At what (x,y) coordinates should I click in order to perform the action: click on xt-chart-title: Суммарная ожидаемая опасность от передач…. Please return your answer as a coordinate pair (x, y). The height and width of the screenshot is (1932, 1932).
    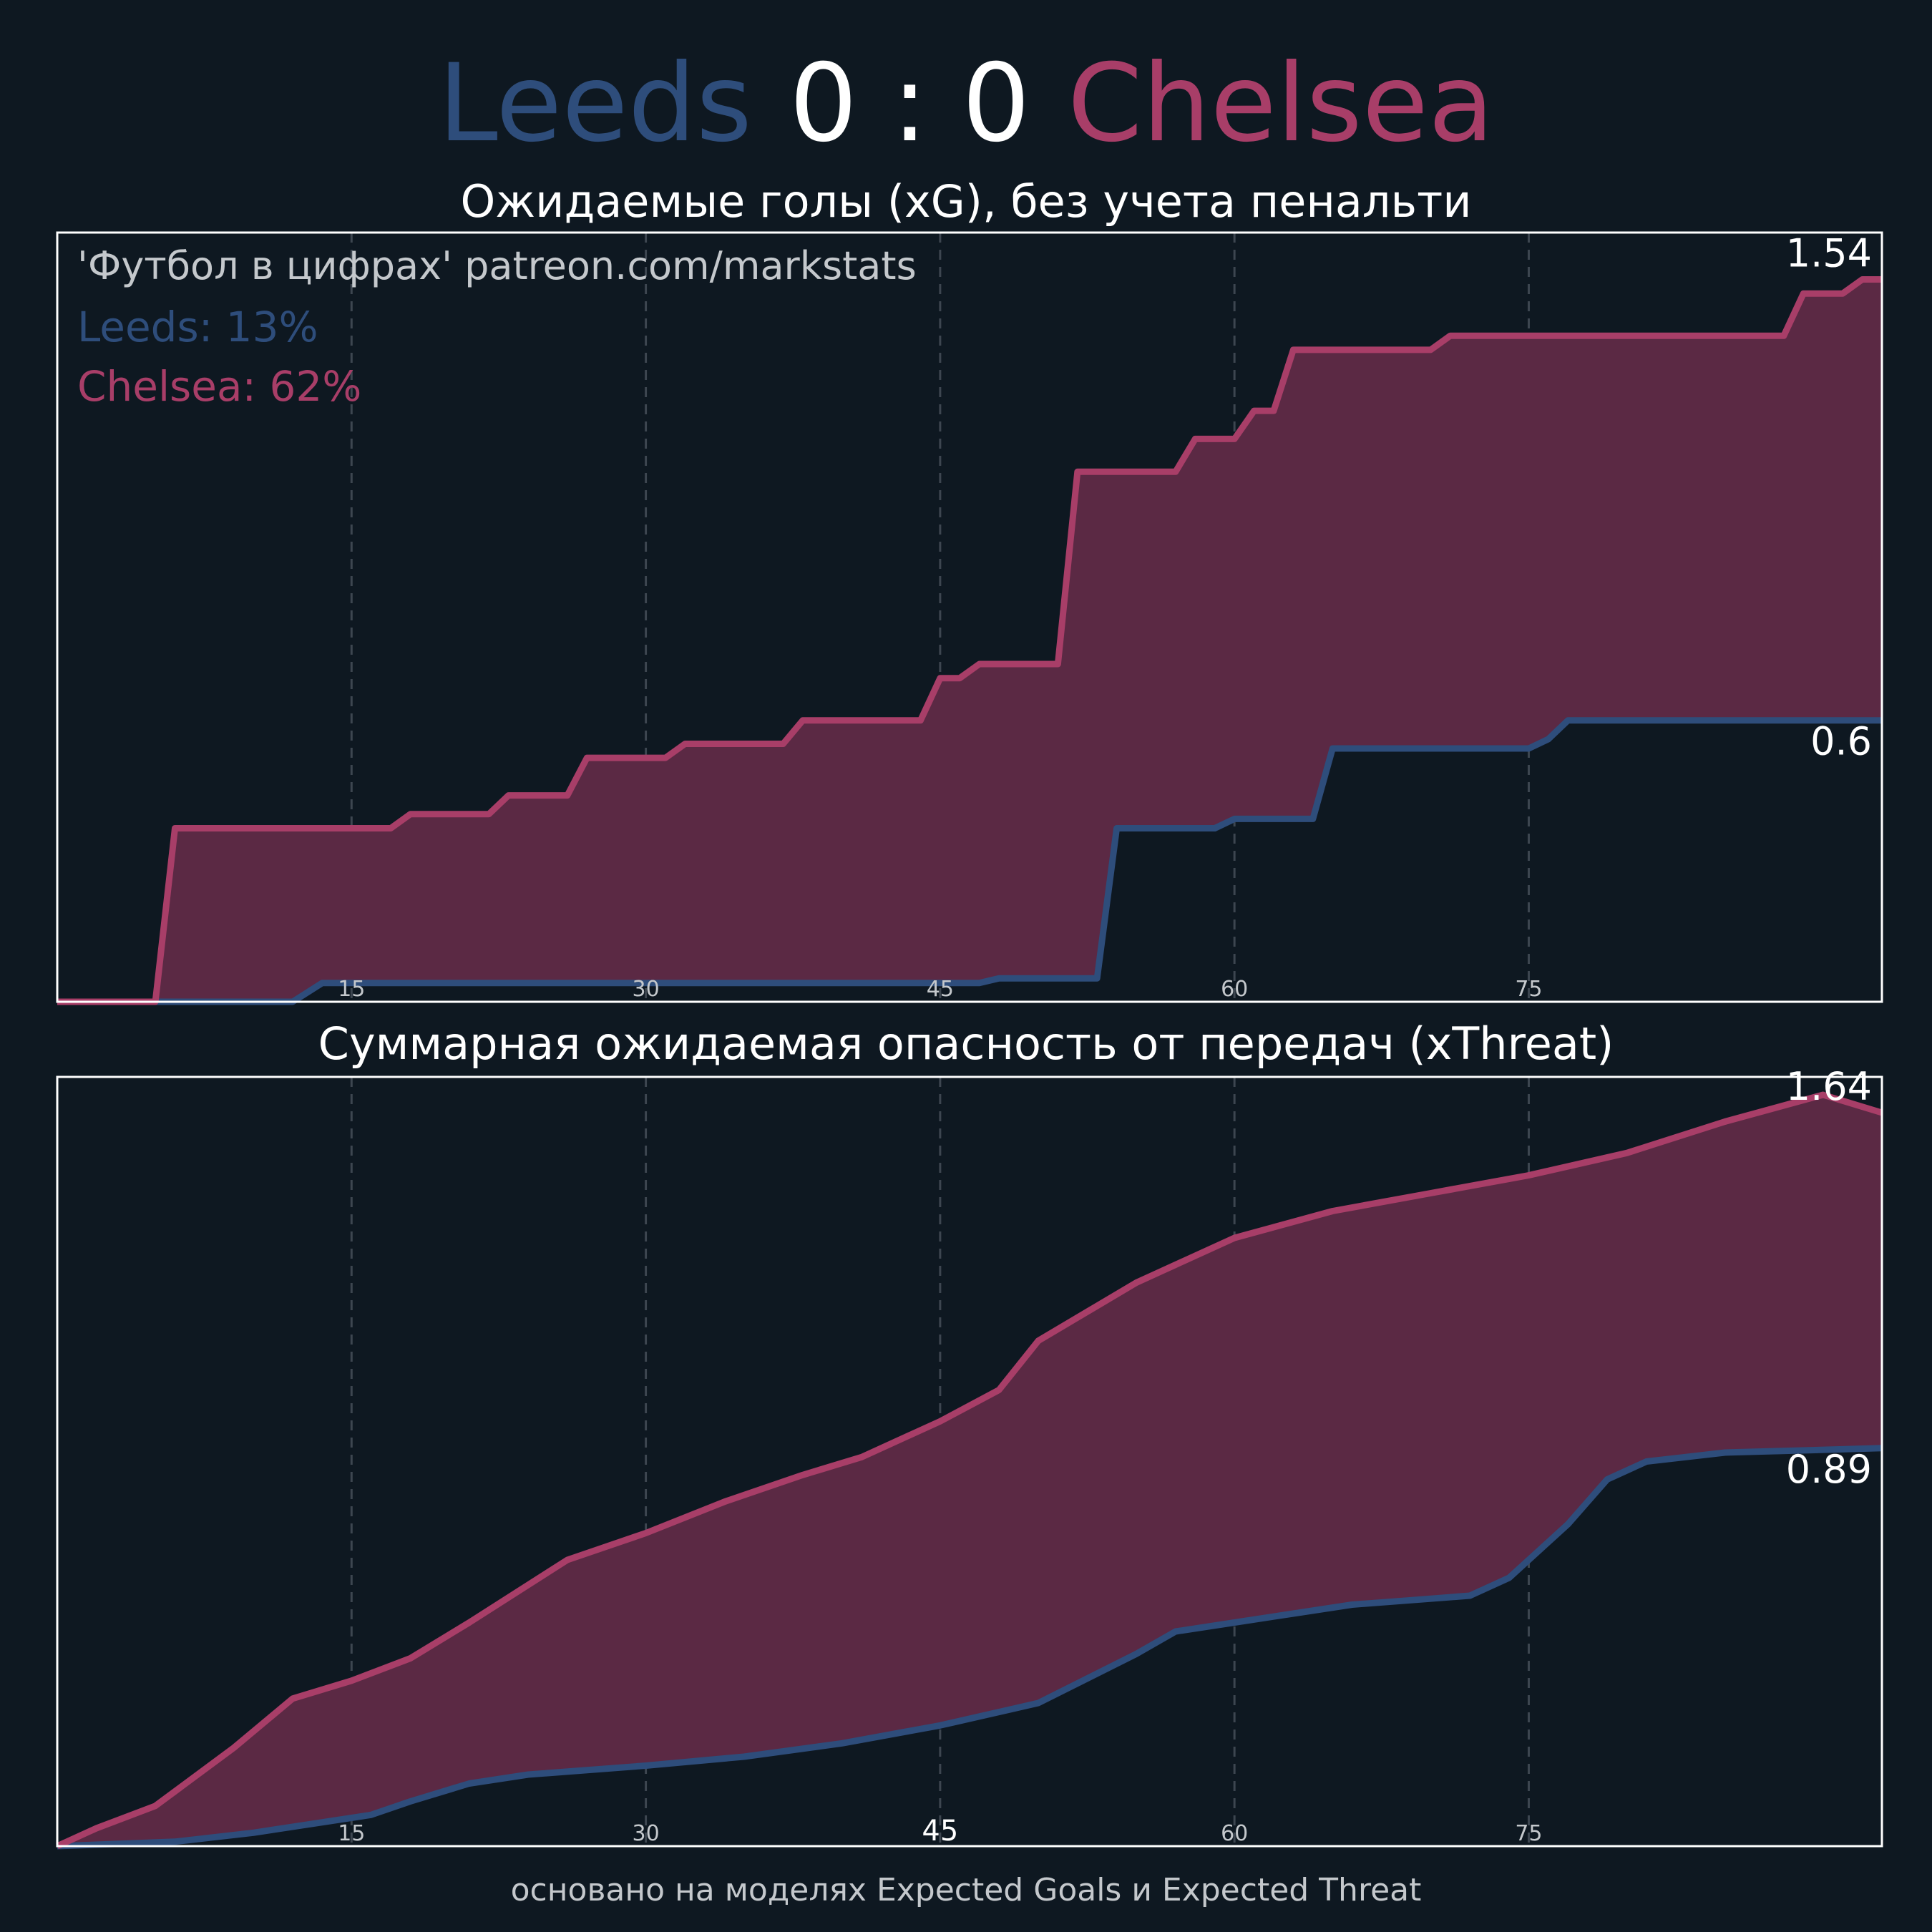
    Looking at the image, I should click on (966, 1044).